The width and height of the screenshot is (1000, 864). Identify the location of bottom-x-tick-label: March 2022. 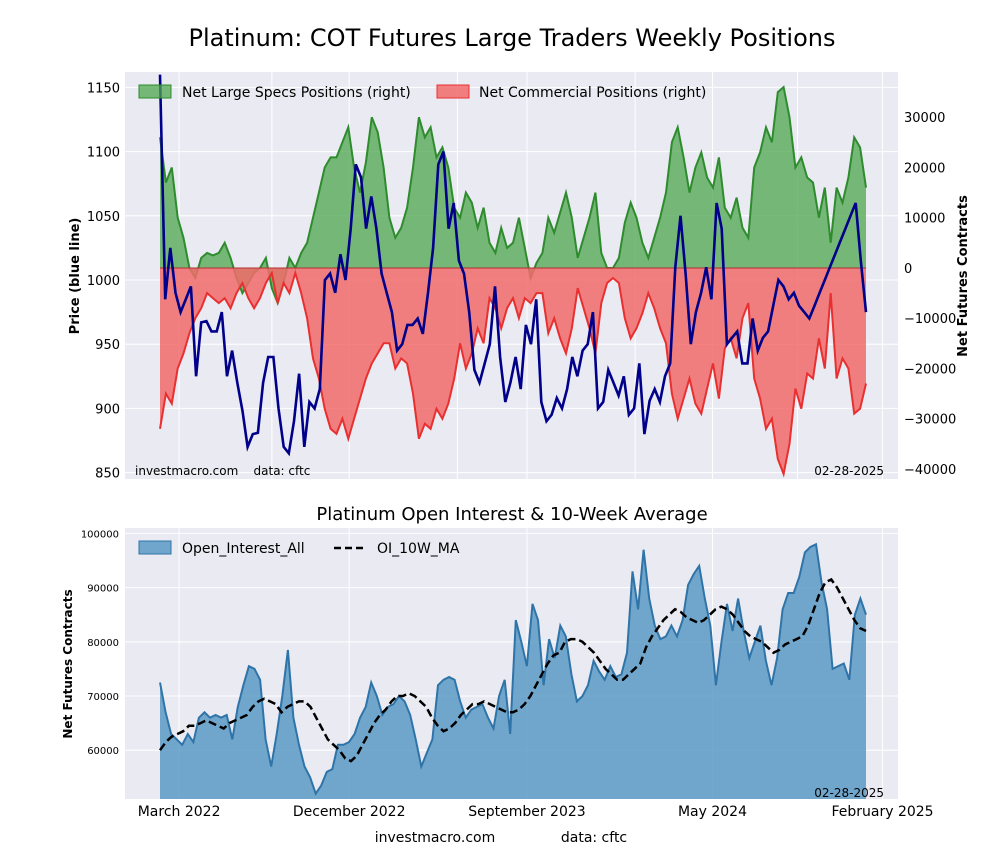
(179, 812).